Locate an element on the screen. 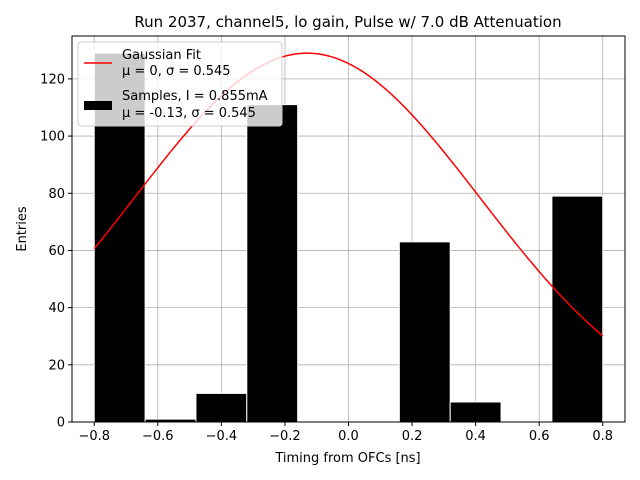  y-axis-label: Entries is located at coordinates (22, 229).